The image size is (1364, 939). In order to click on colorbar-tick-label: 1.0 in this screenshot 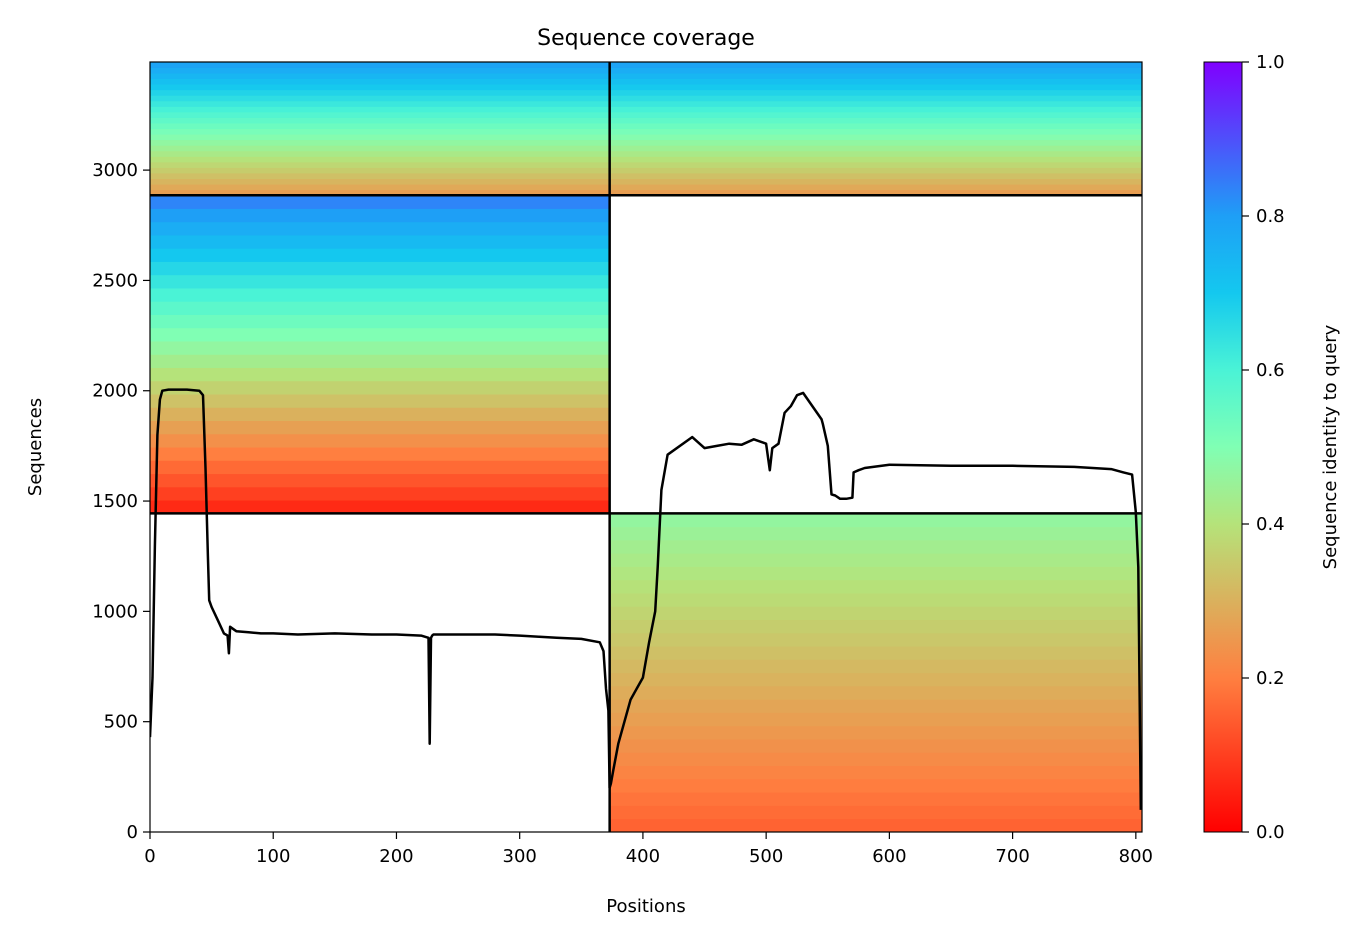, I will do `click(1270, 62)`.